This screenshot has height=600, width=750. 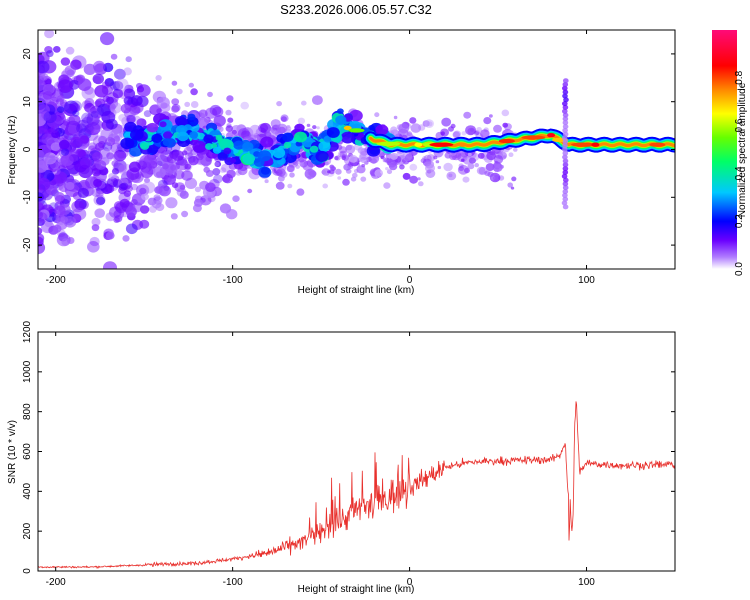 What do you see at coordinates (410, 280) in the screenshot?
I see `spectrogram-xtick-label: 0` at bounding box center [410, 280].